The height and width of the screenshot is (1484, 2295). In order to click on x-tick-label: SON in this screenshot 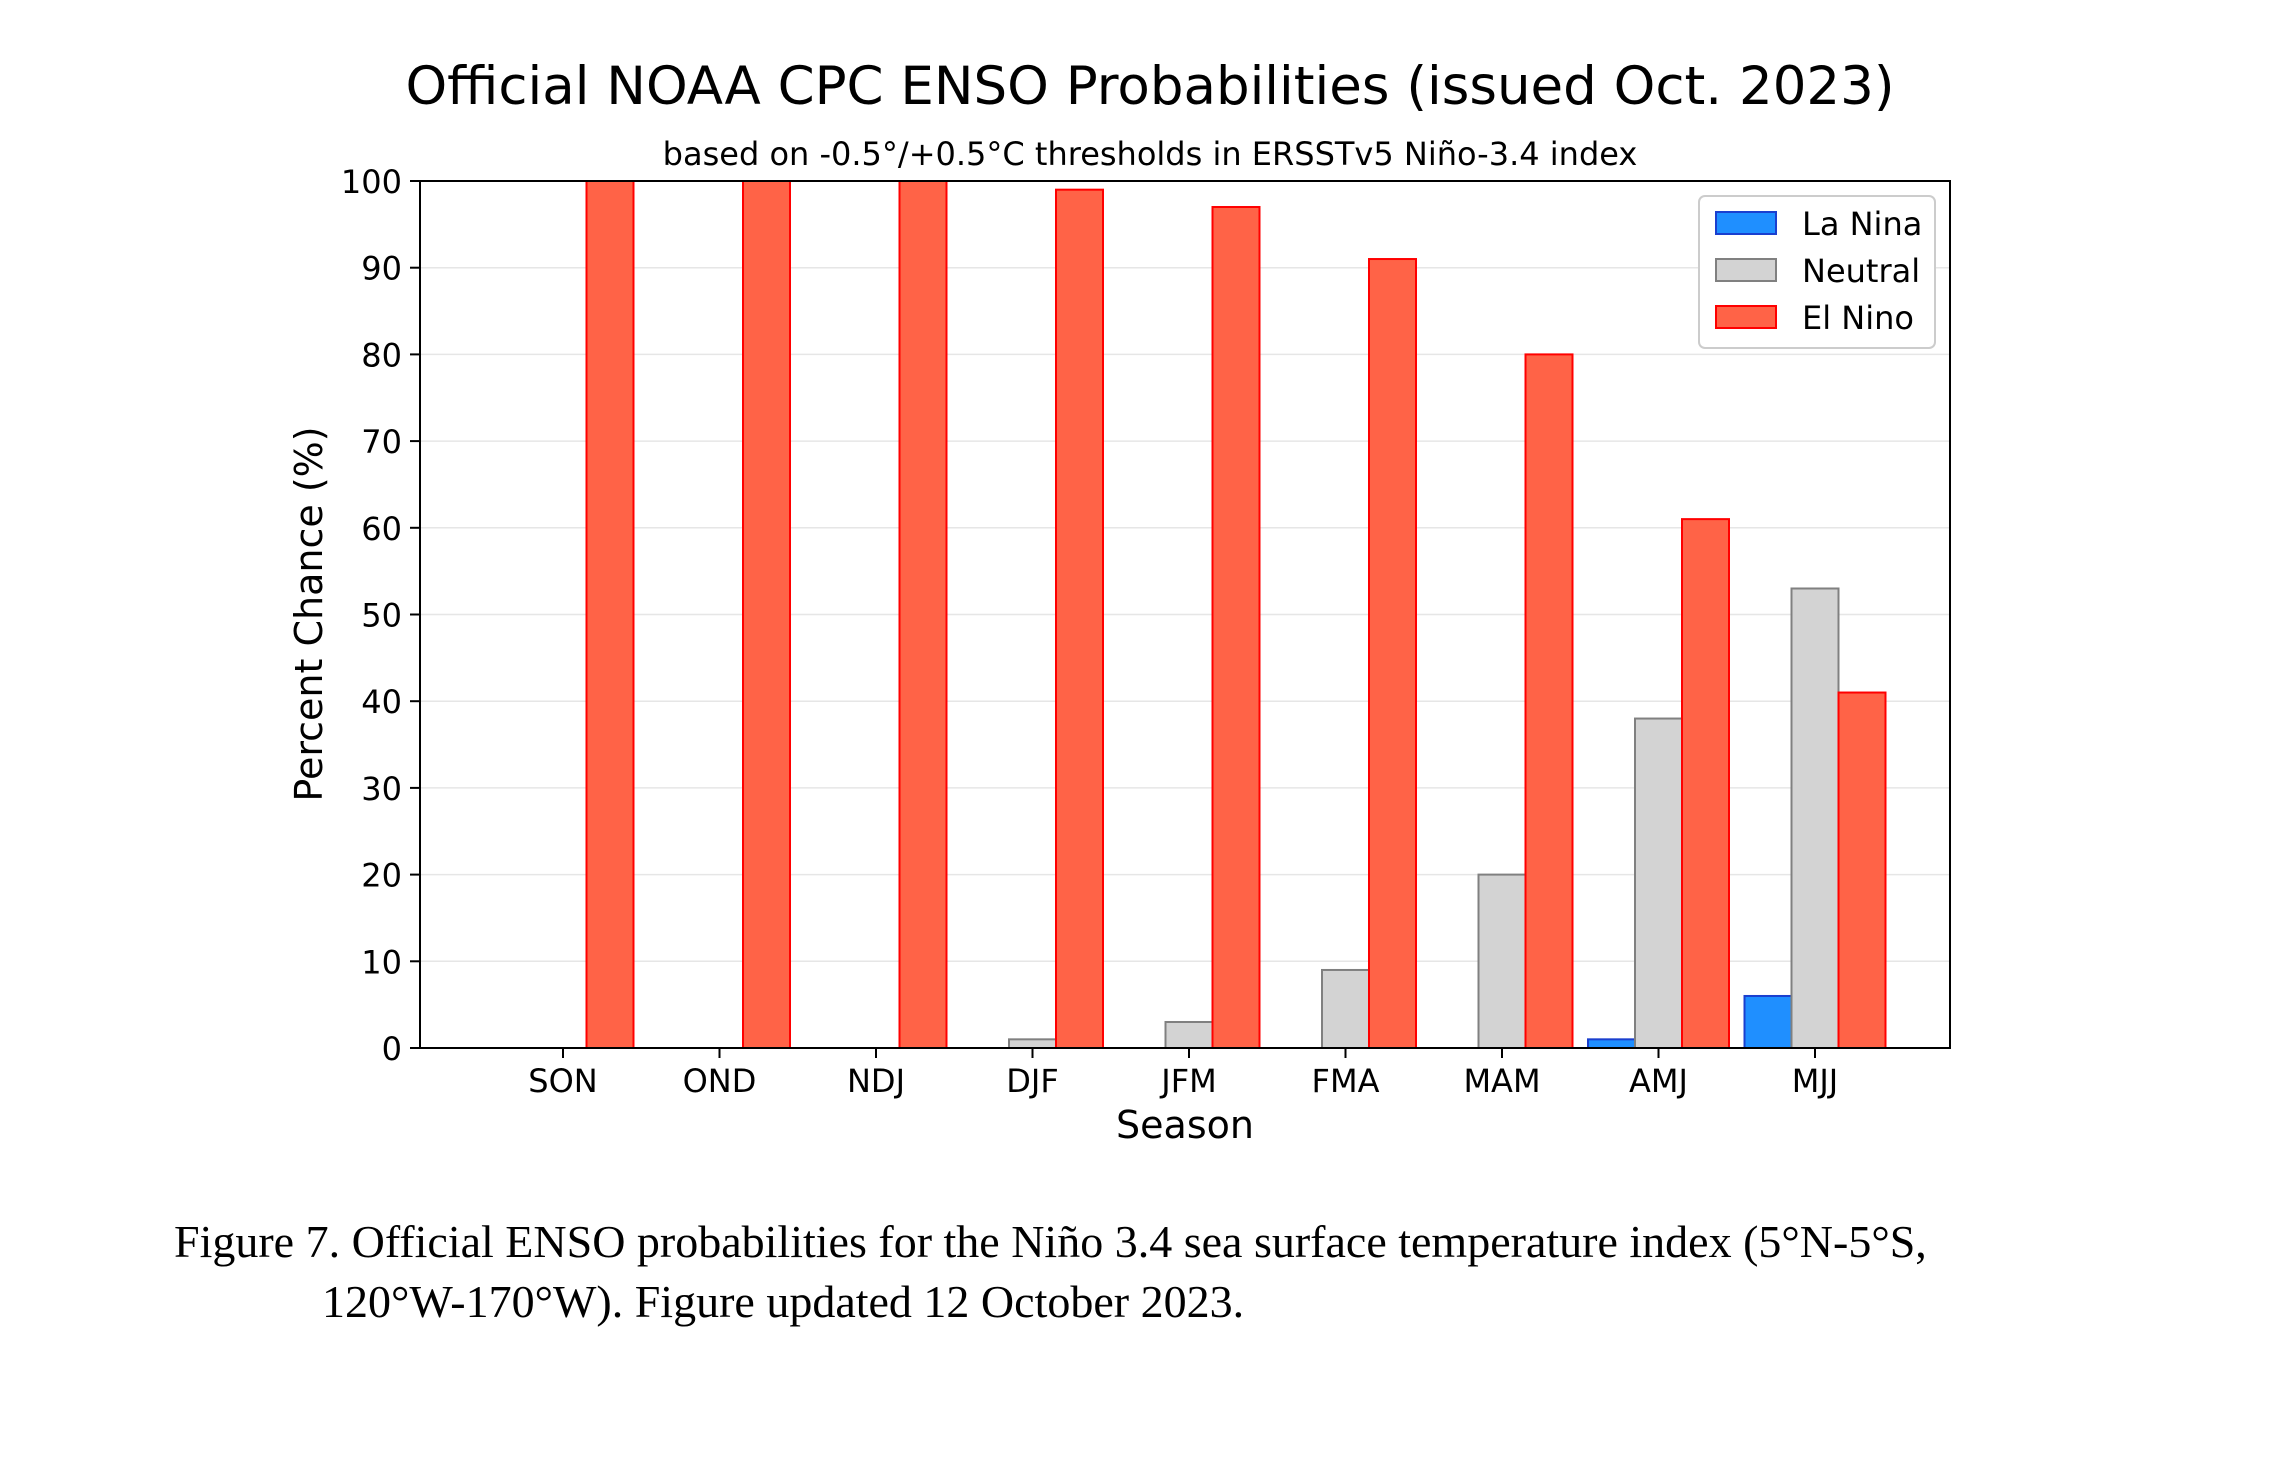, I will do `click(562, 1081)`.